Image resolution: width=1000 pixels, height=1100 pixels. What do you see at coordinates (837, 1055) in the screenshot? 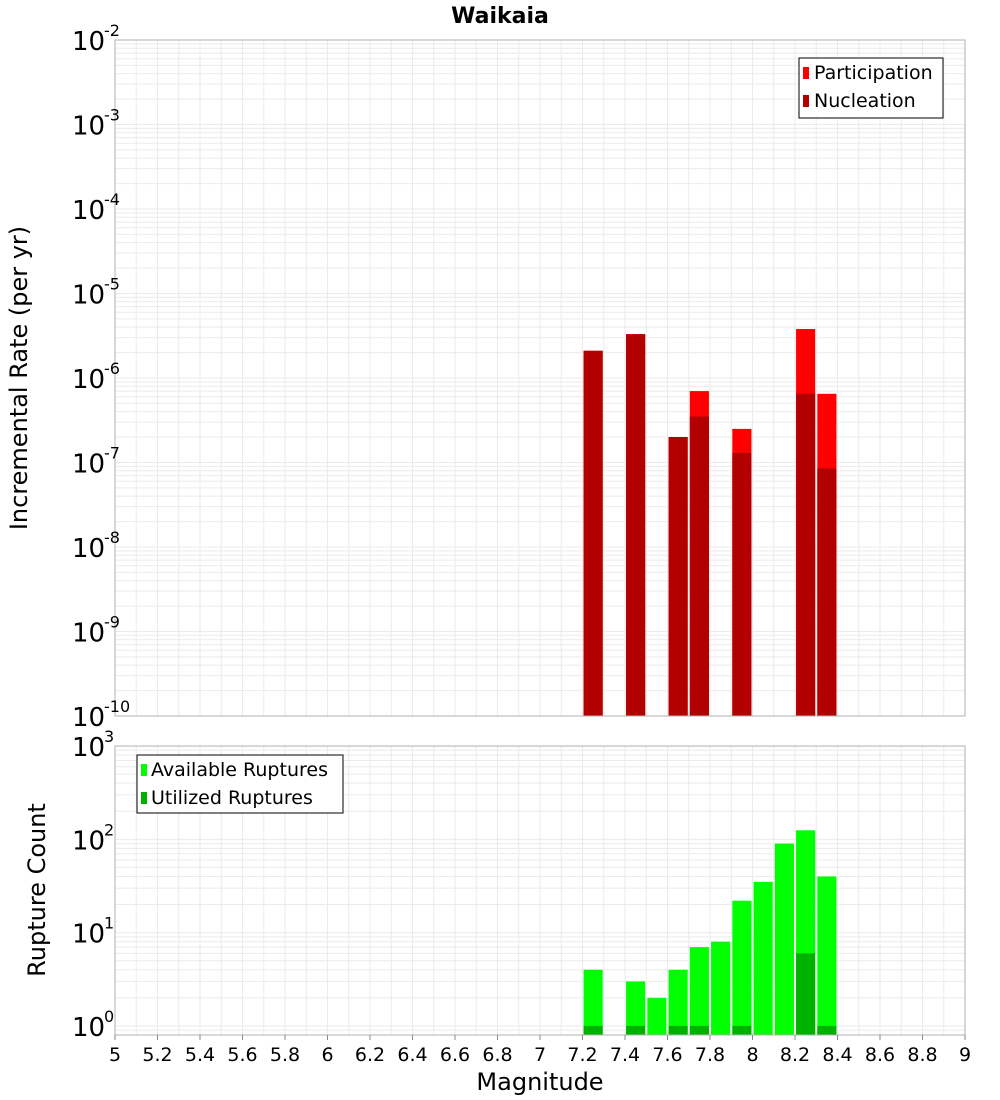
I see `x-tick-label: 8.4` at bounding box center [837, 1055].